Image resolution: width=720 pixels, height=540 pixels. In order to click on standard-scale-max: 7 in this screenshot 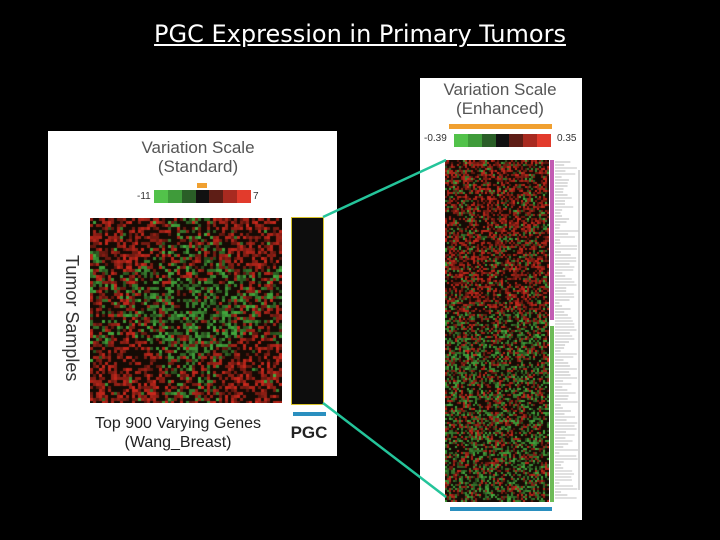, I will do `click(256, 196)`.